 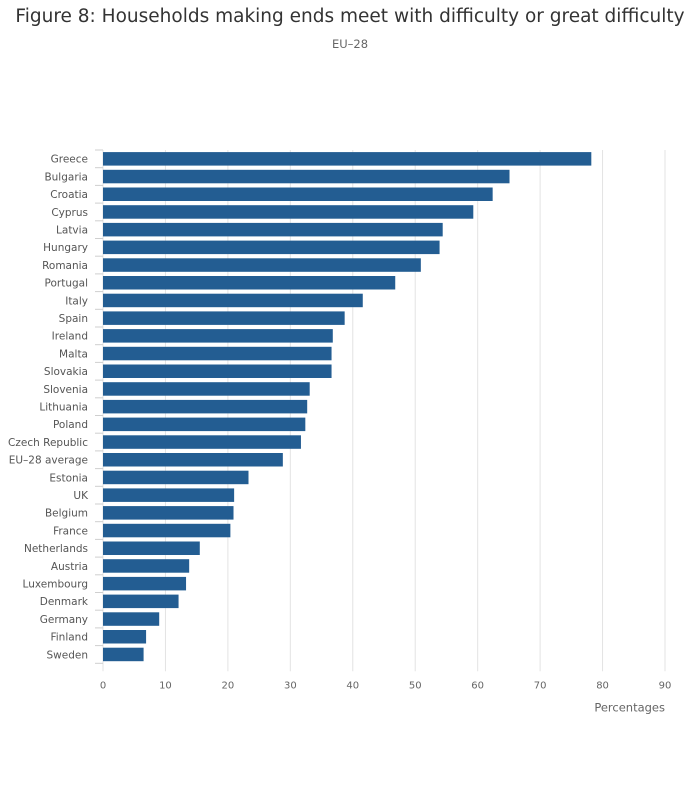 I want to click on category-label: Romania, so click(x=65, y=266).